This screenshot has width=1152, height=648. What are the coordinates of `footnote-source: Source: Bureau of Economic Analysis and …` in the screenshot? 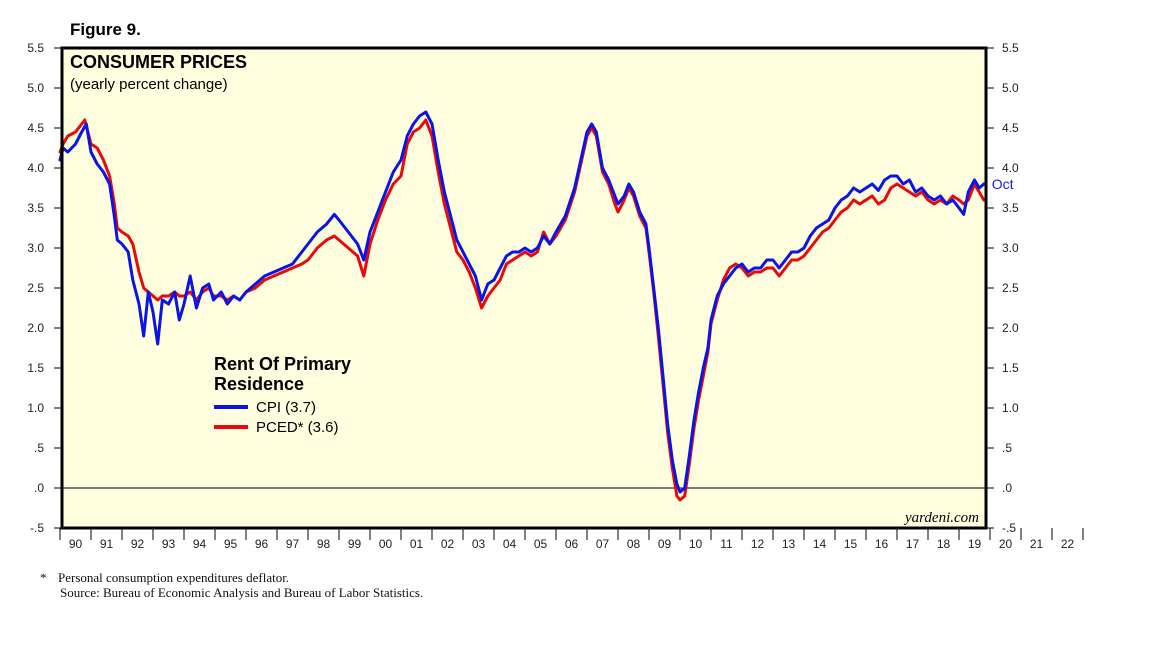 It's located at (242, 592).